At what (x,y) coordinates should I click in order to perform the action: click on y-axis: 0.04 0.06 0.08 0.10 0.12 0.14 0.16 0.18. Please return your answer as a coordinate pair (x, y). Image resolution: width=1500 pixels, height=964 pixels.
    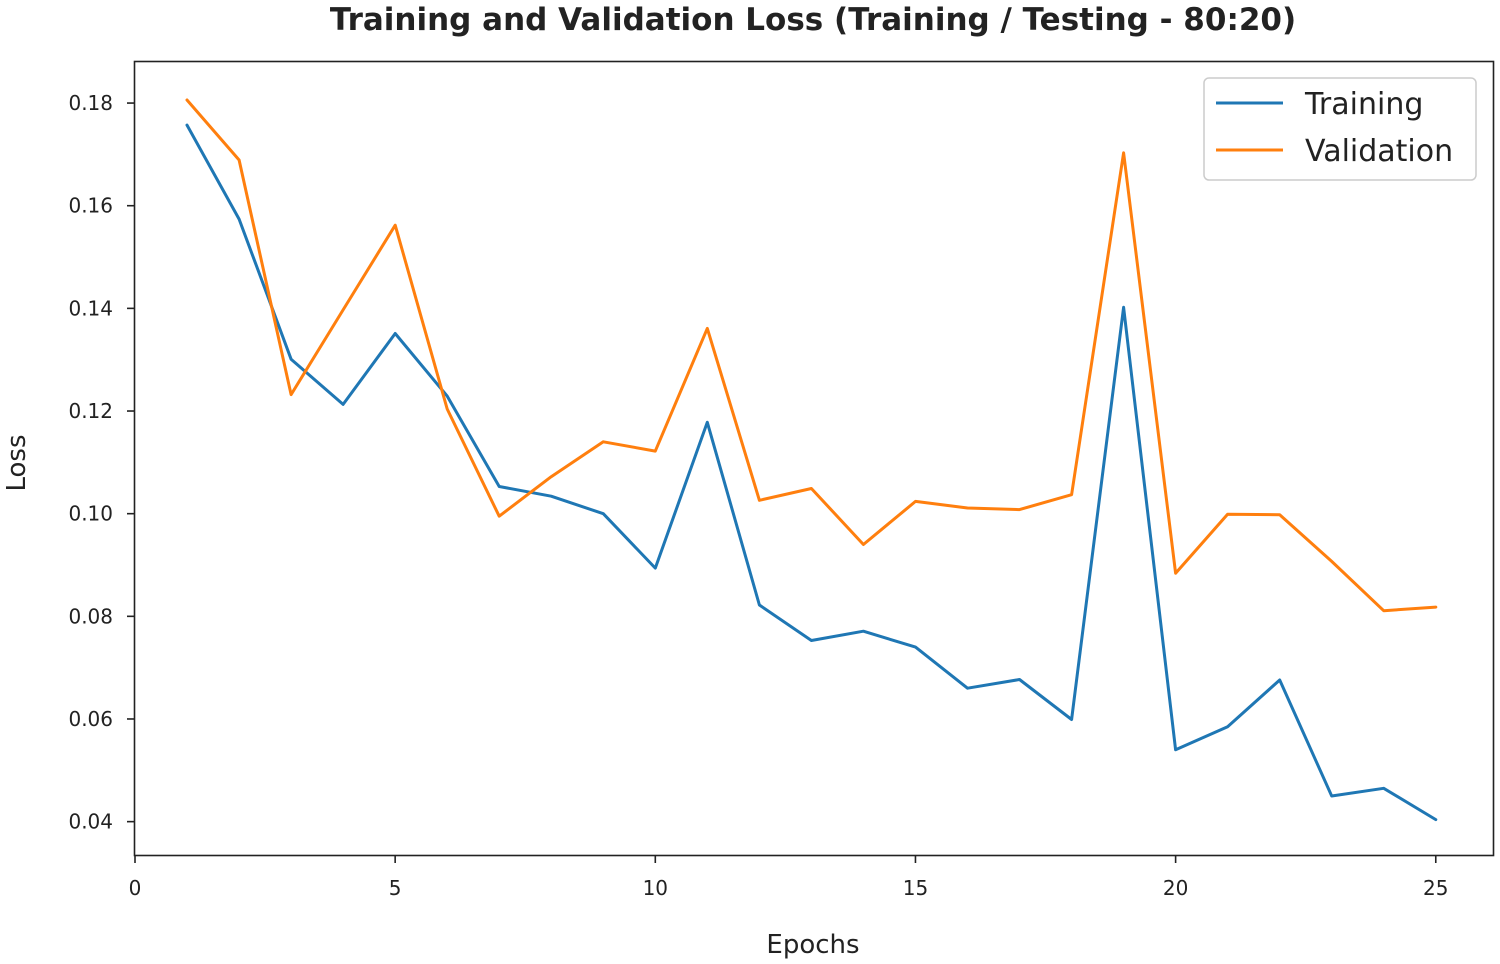
    Looking at the image, I should click on (101, 462).